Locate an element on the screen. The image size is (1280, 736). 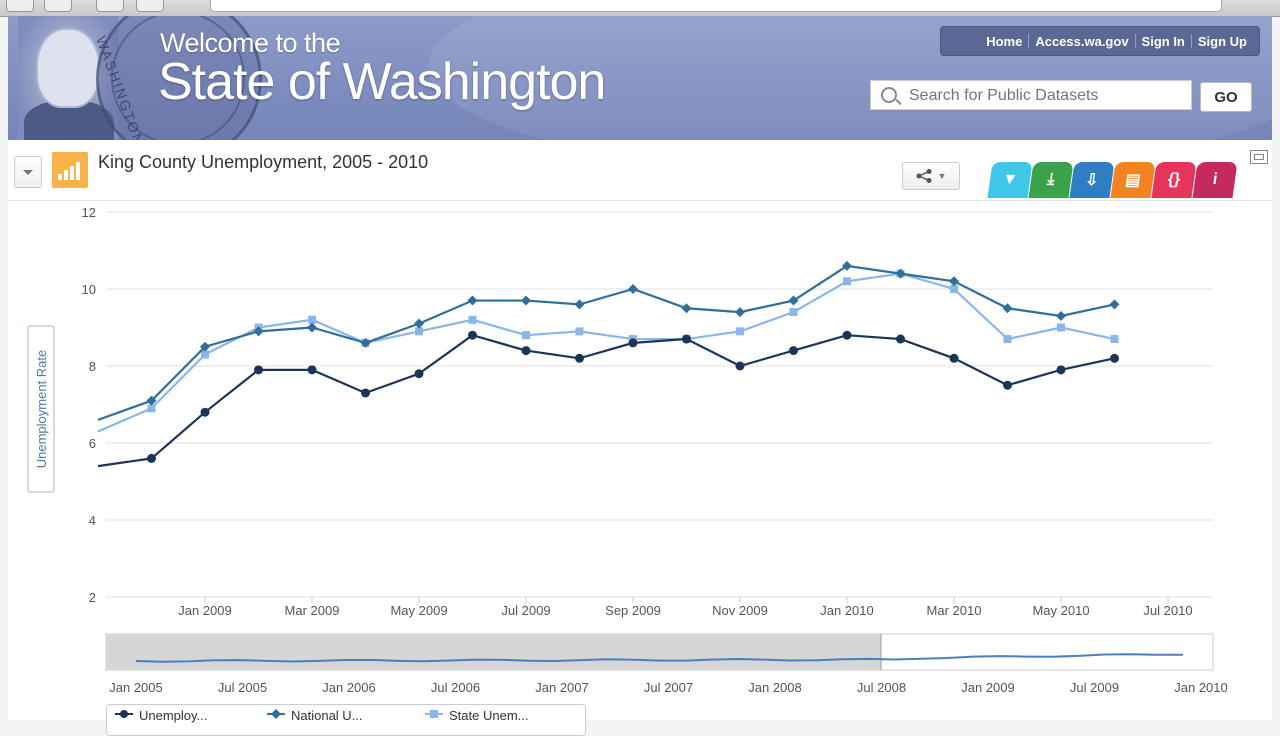
go-button: GO is located at coordinates (1226, 97).